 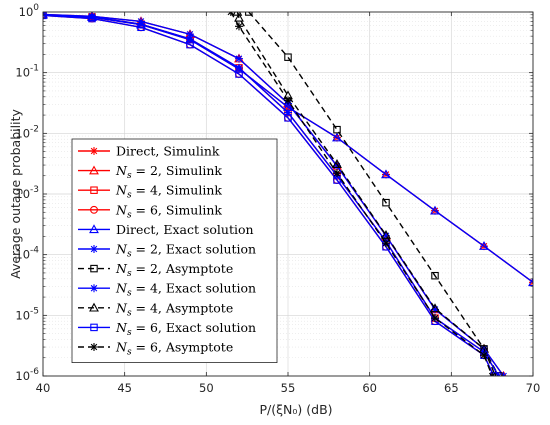 I want to click on legend-label: Ns = 2, Exact solution, so click(x=185, y=251).